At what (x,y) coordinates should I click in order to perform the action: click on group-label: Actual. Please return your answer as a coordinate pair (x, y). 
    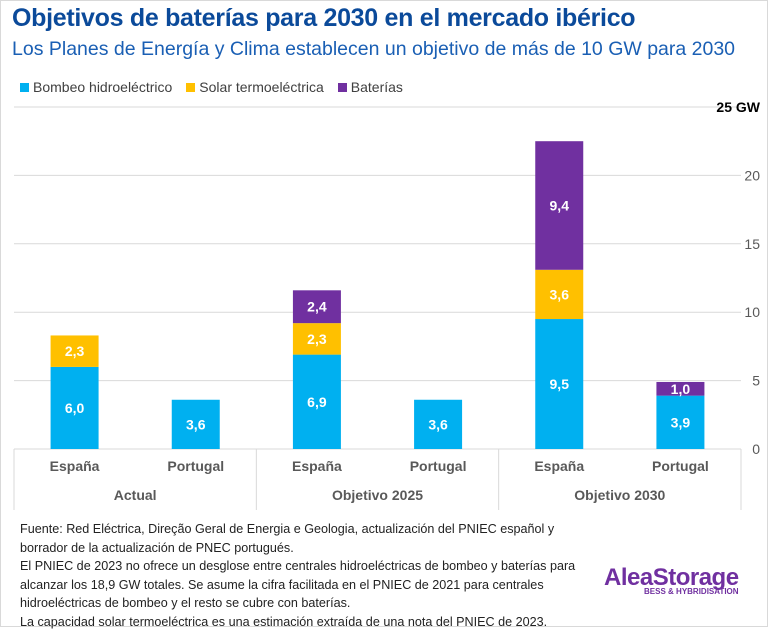
    Looking at the image, I should click on (135, 495).